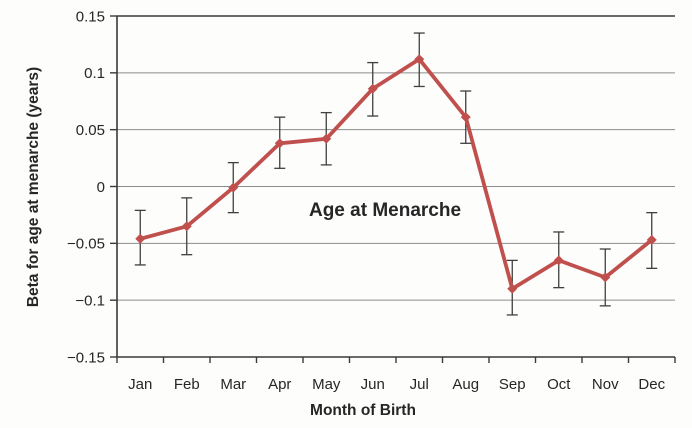  Describe the element at coordinates (558, 260) in the screenshot. I see `marker-oct` at that location.